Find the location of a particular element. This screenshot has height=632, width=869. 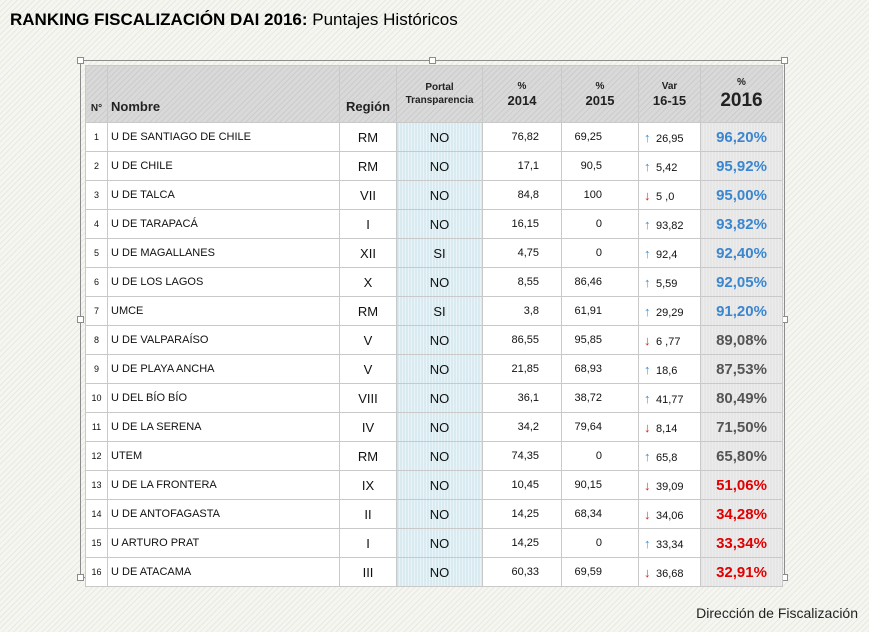

row-number: 9 is located at coordinates (96, 369).